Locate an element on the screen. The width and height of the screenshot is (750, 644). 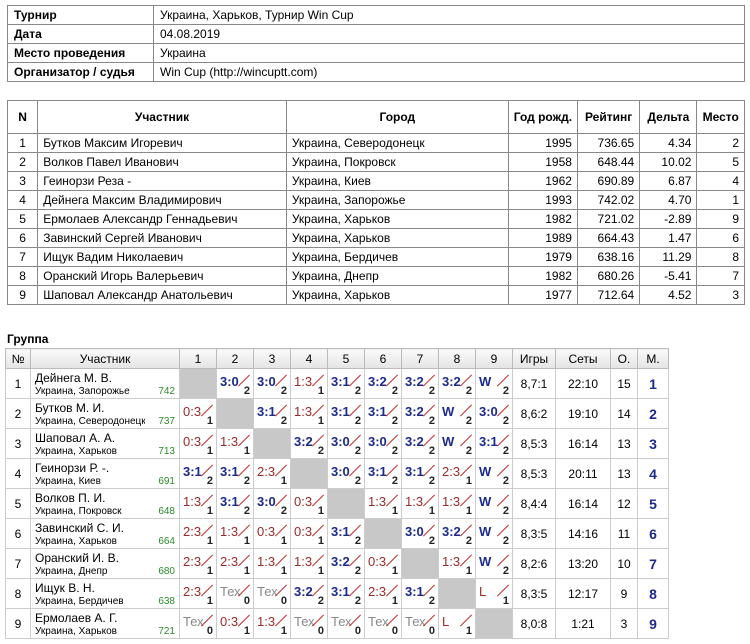
participant-cell: Украина, Харьков is located at coordinates (397, 219).